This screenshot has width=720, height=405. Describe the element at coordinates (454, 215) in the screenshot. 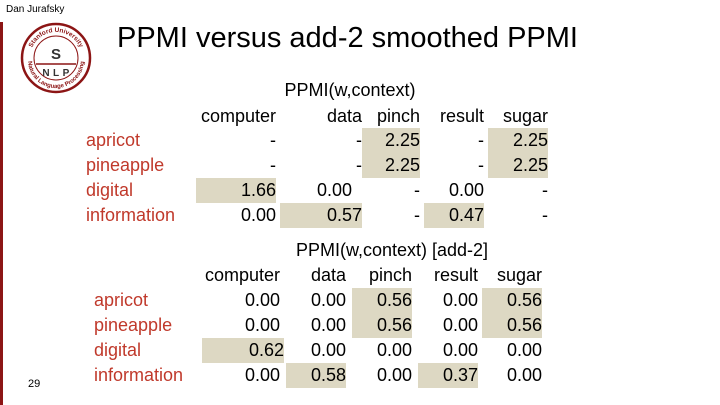

I see `table-cell: 0.47` at that location.